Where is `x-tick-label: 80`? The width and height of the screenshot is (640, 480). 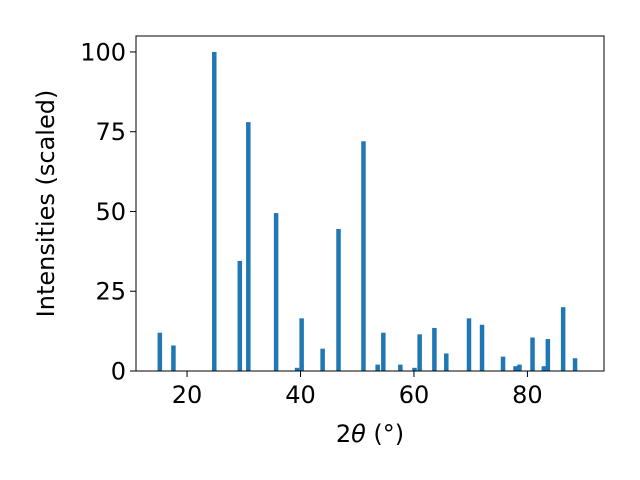
x-tick-label: 80 is located at coordinates (527, 395).